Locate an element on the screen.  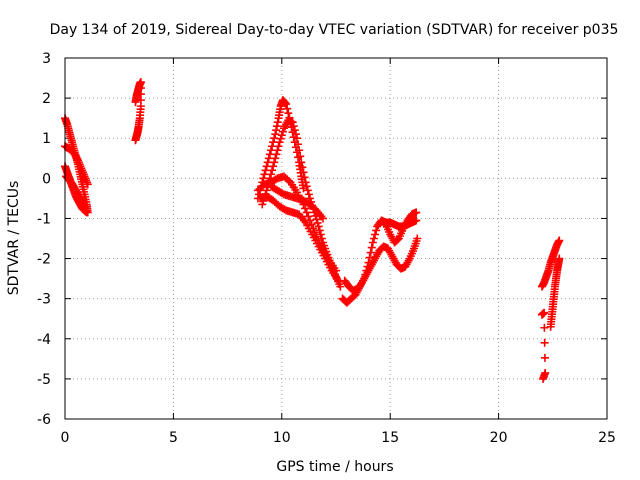
x-tick-labels: 0 5 10 15 20 25 is located at coordinates (338, 438).